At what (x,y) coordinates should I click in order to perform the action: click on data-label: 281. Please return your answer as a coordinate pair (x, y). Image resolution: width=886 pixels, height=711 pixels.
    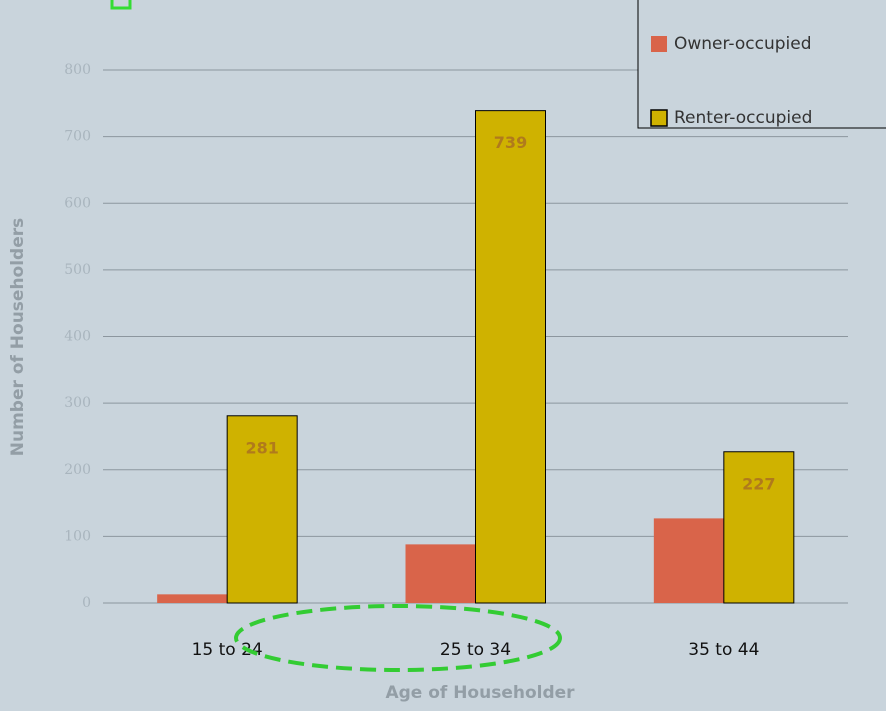
    Looking at the image, I should click on (261, 447).